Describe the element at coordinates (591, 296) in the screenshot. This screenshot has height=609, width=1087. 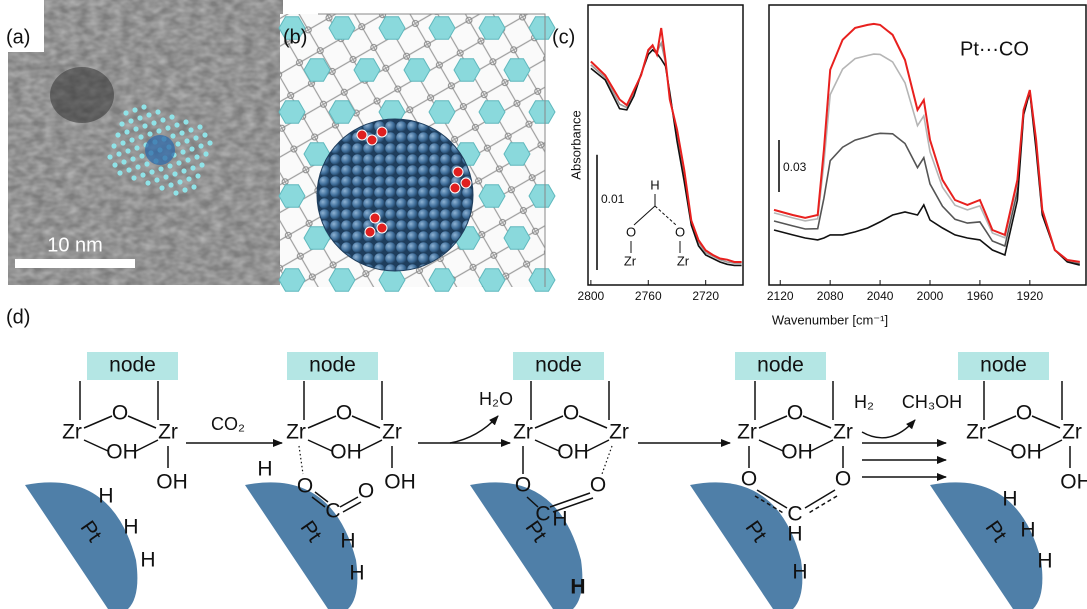
I see `x-tick-label: 2800` at that location.